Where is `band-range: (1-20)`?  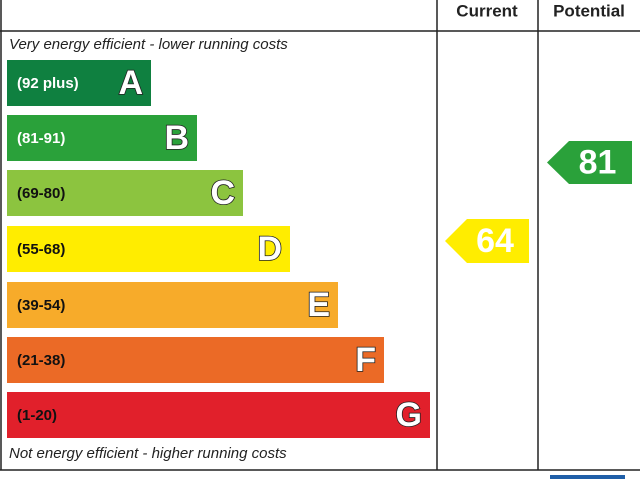 band-range: (1-20) is located at coordinates (37, 415).